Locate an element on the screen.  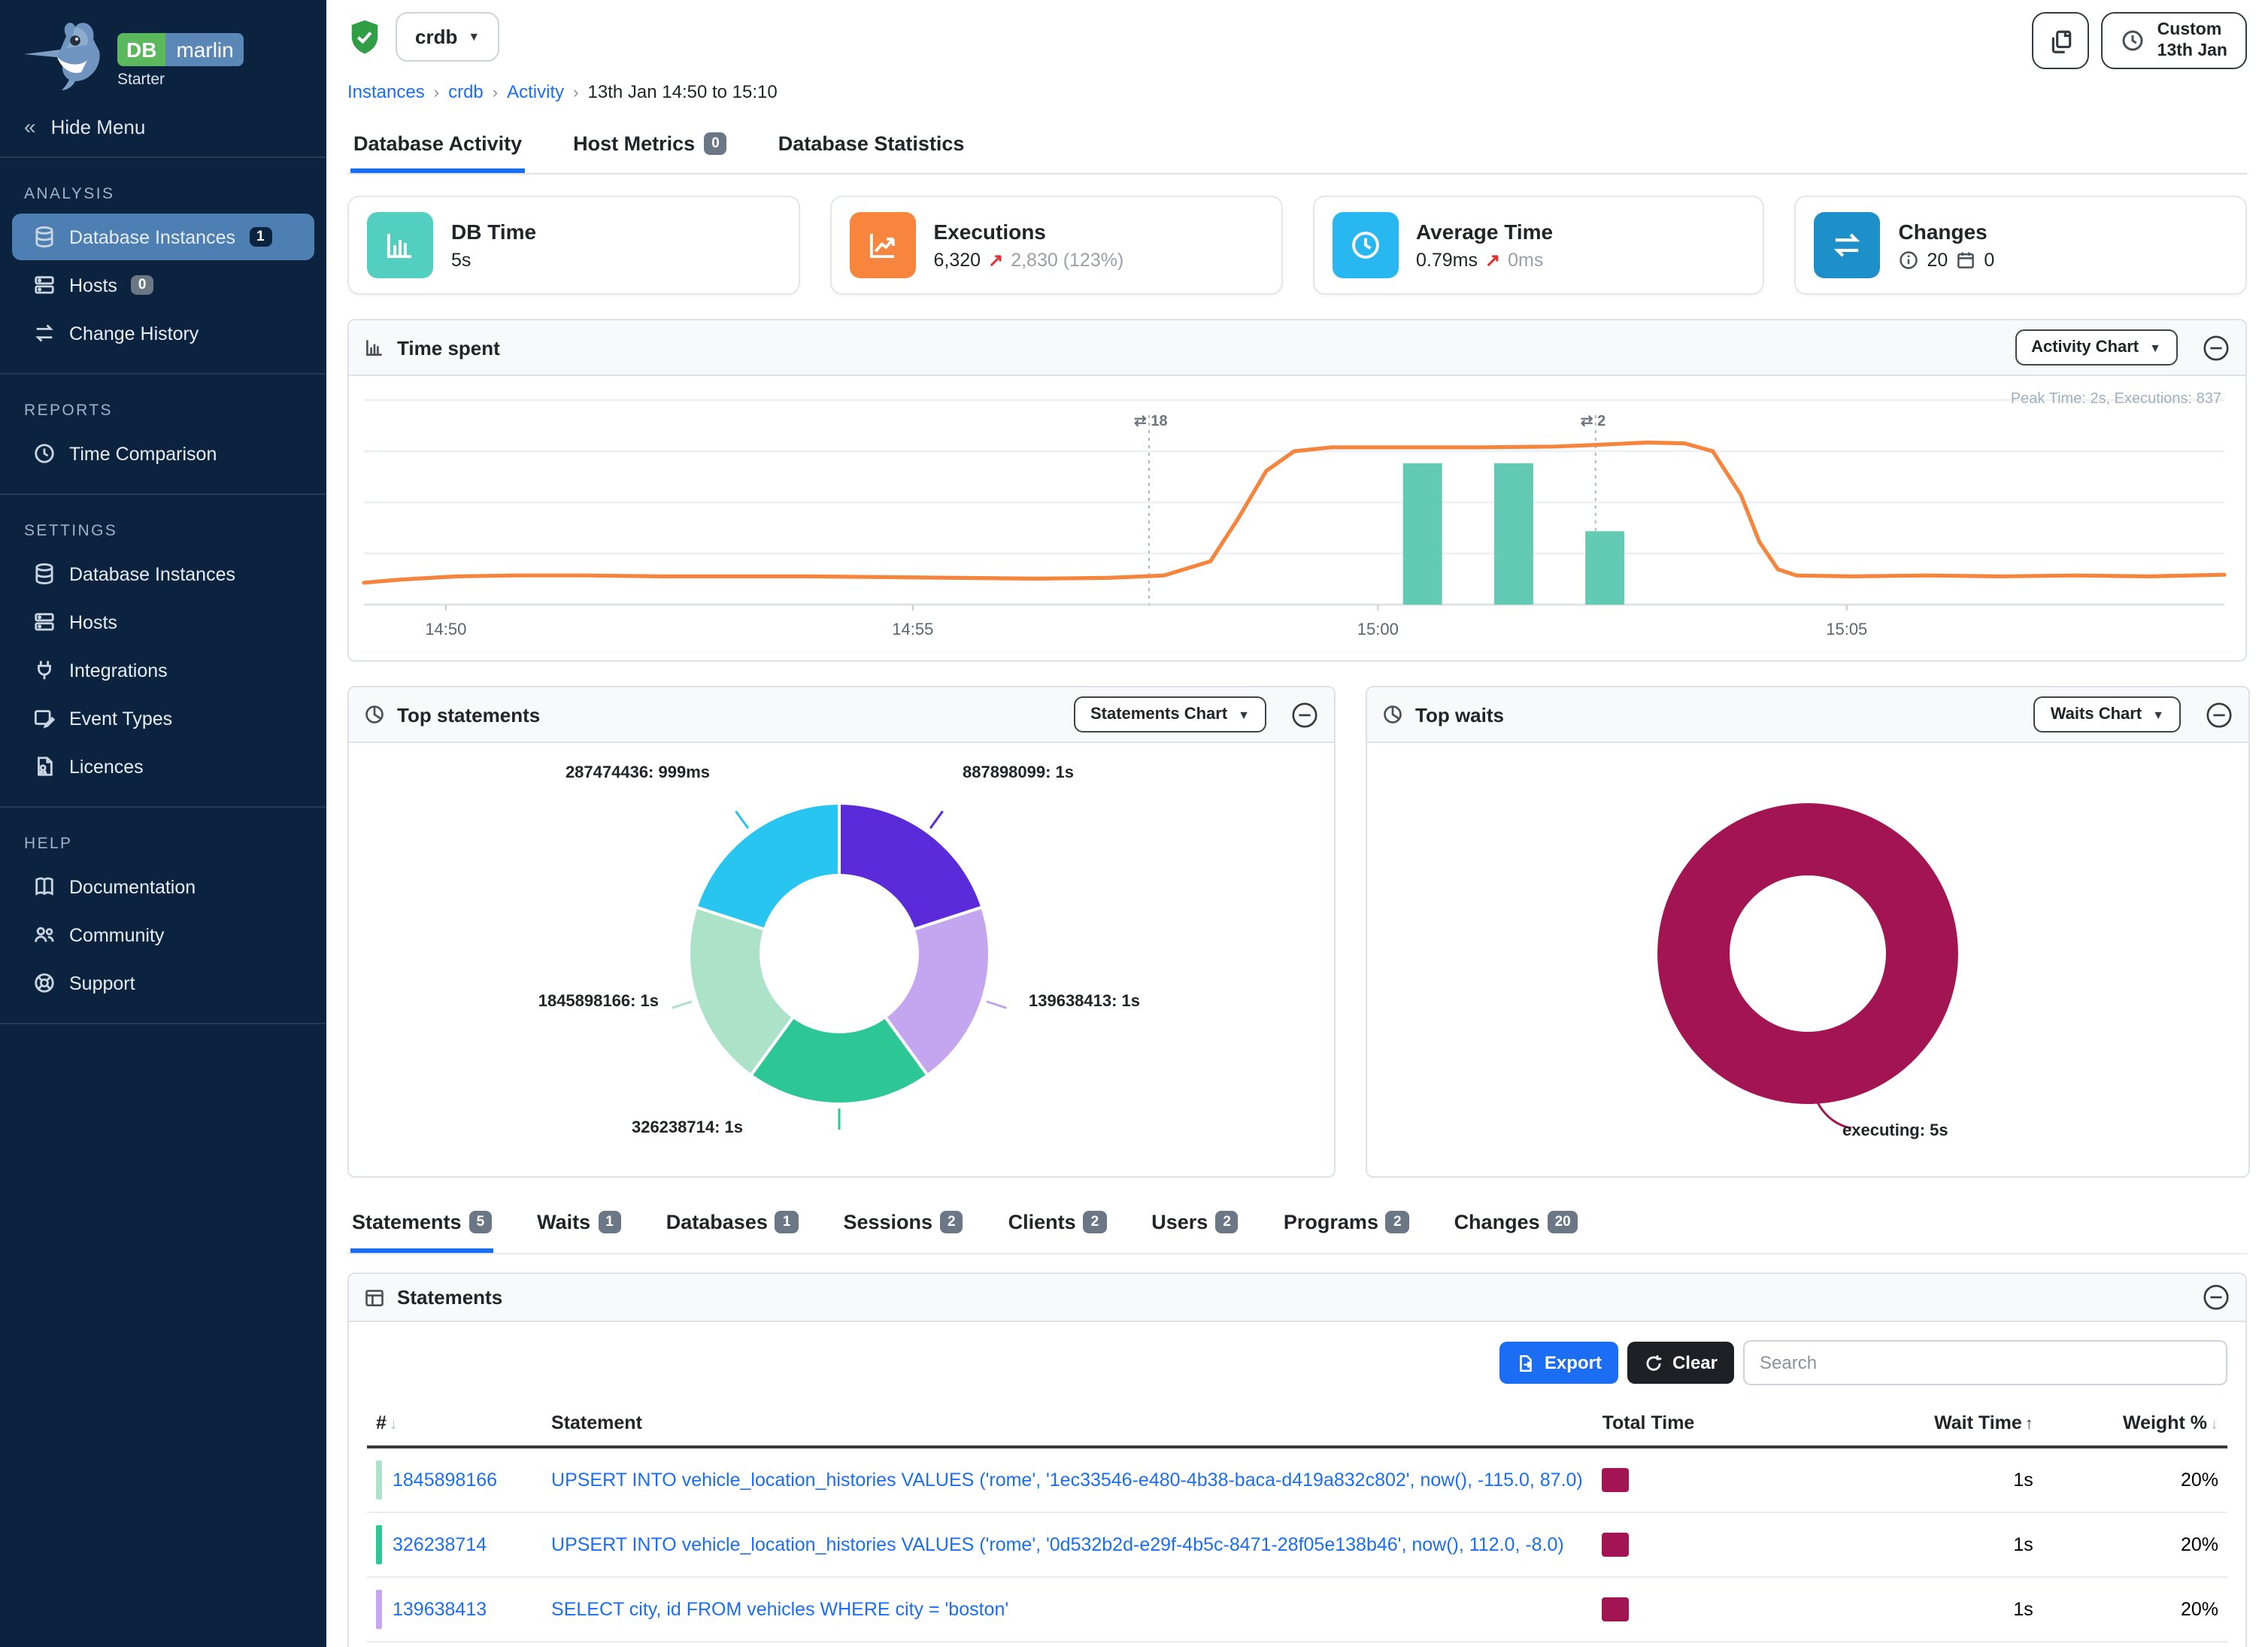
marlin-fish-icon is located at coordinates (62, 56).